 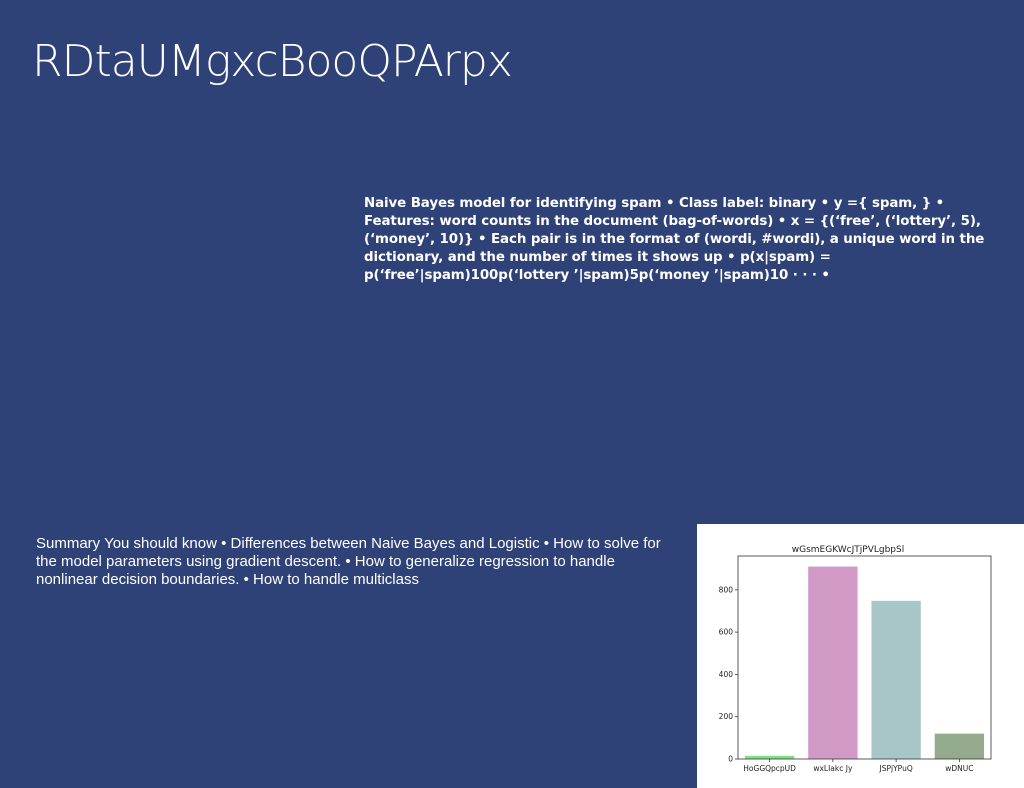 I want to click on x-axis: HoGGQpcpUD wxLIakc Jy JSPjYPuQ wDNUC, so click(x=858, y=766).